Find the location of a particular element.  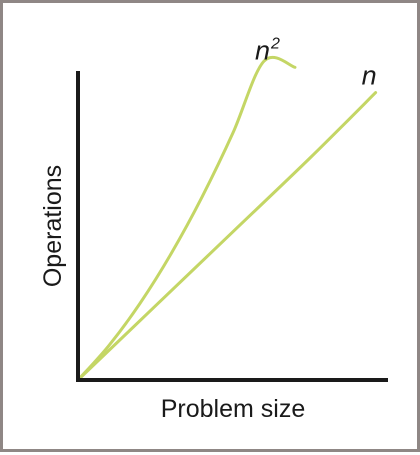

series-label-superscript: 2 is located at coordinates (275, 43).